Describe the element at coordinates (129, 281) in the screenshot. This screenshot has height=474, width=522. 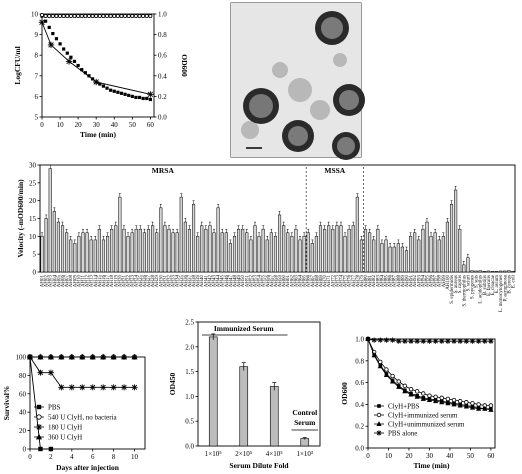
I see `category-label: AH22` at that location.